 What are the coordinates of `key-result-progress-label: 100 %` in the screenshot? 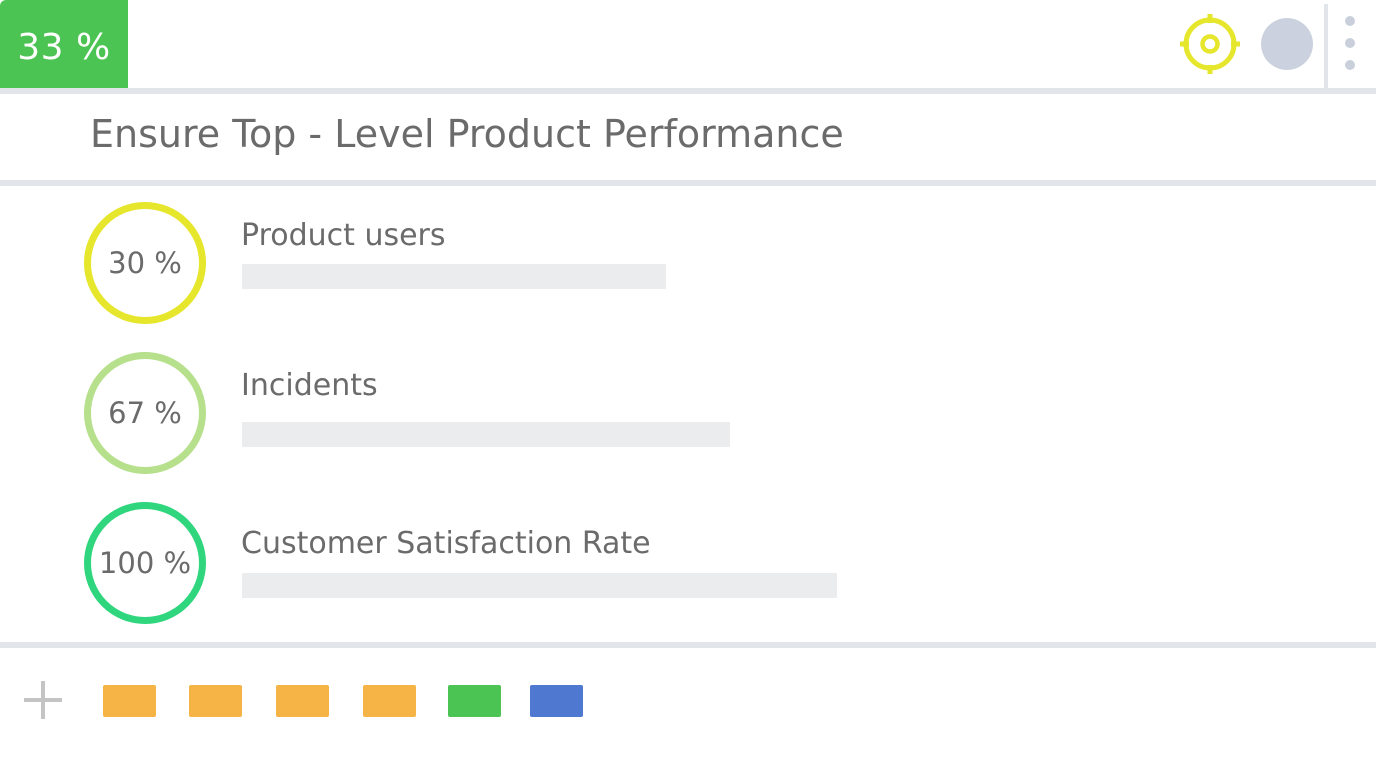 It's located at (145, 563).